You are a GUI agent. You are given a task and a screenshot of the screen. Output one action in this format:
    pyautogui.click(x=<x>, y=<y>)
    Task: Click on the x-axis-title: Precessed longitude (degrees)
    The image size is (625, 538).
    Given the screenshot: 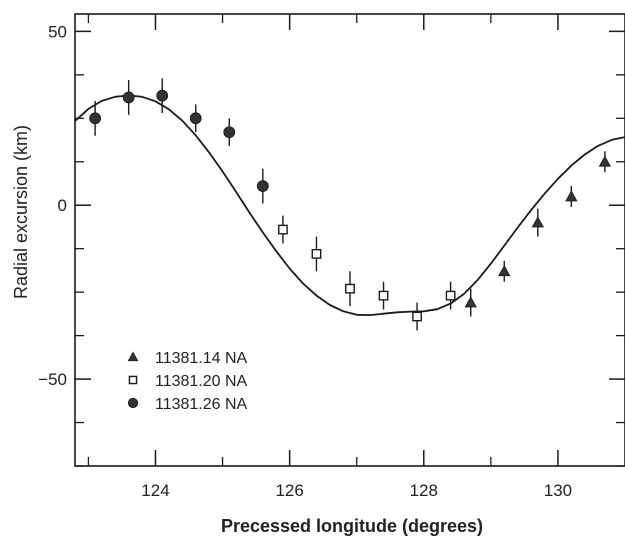 What is the action you would take?
    pyautogui.click(x=352, y=526)
    